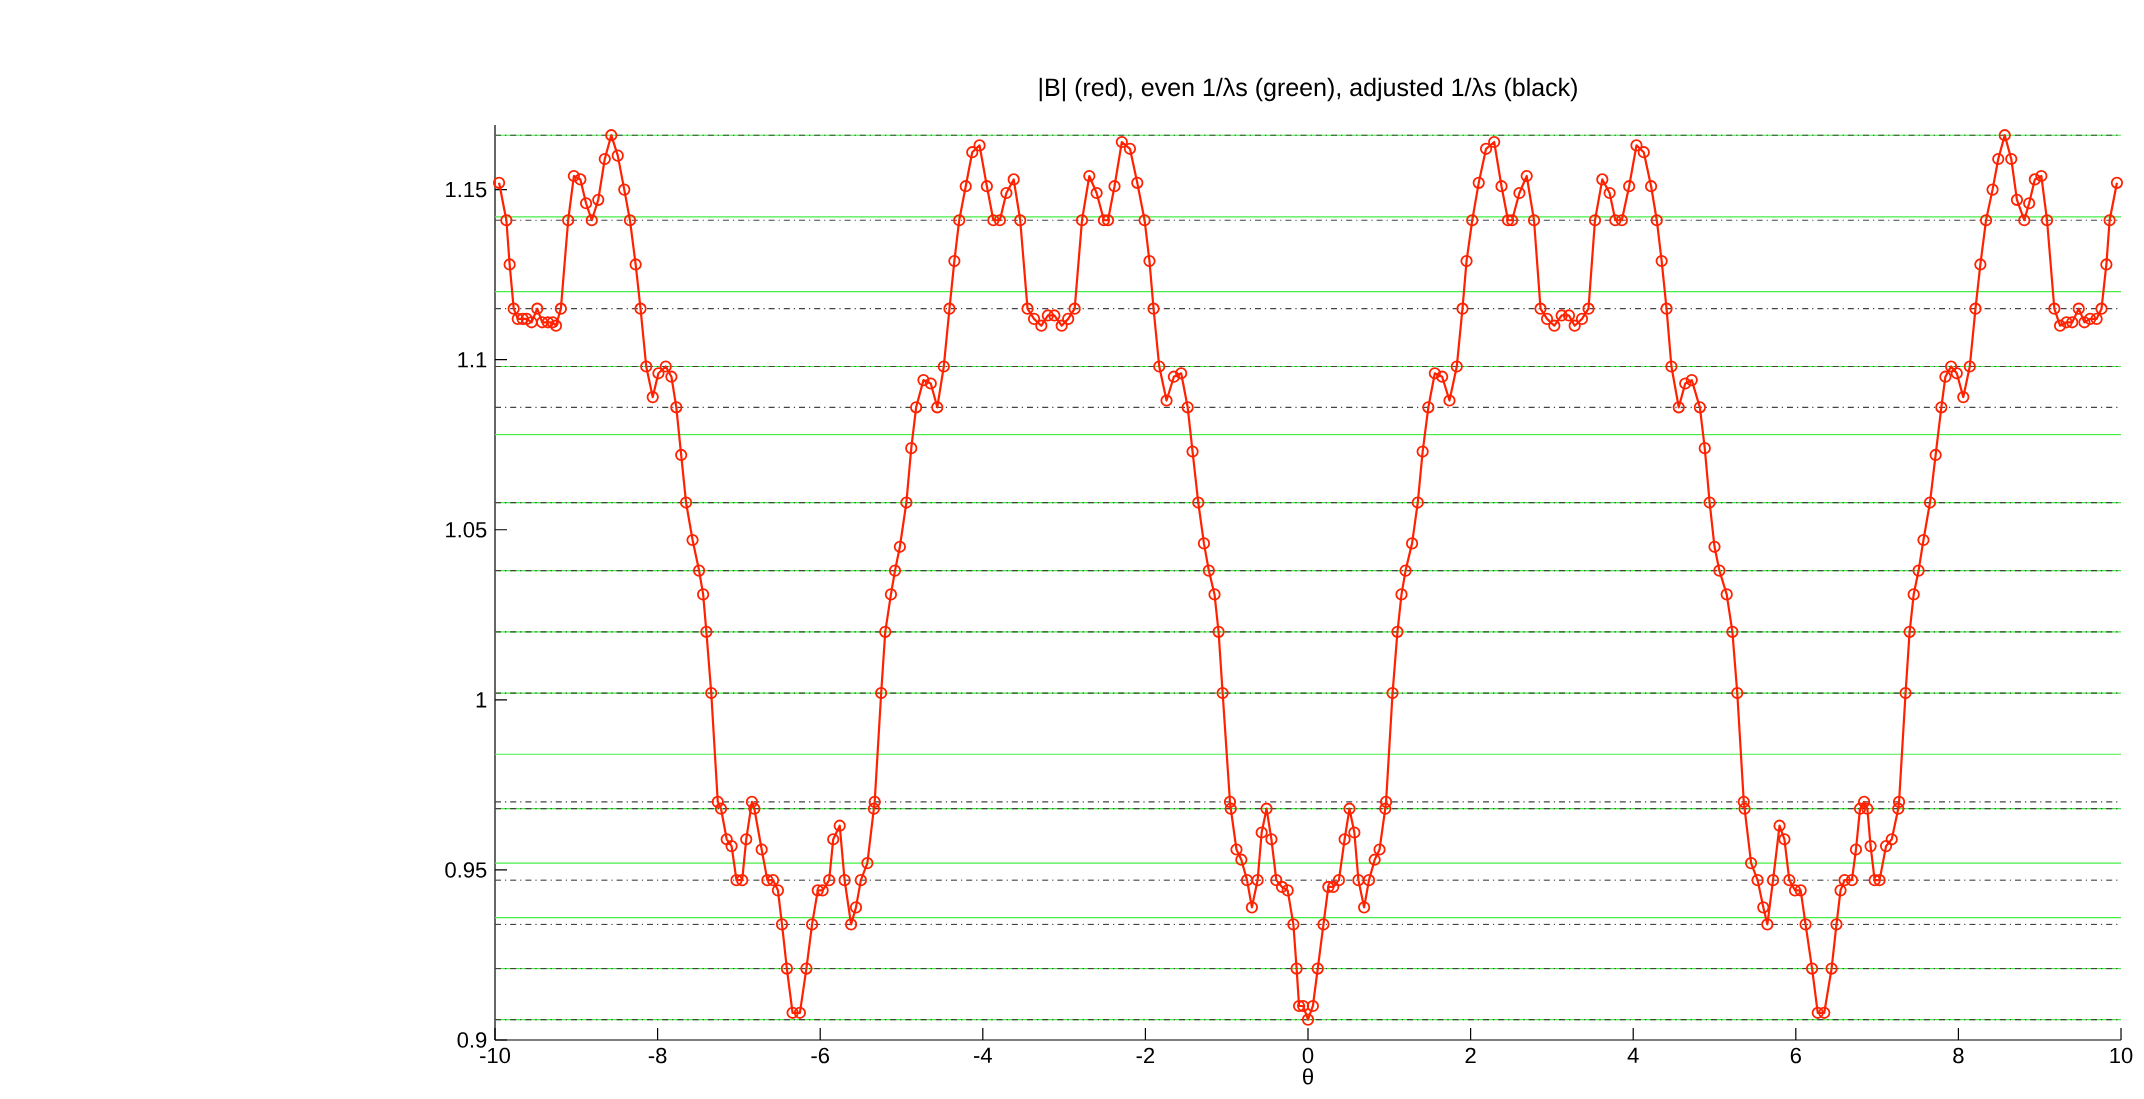 This screenshot has width=2144, height=1099. Describe the element at coordinates (1795, 1055) in the screenshot. I see `x-tick-label: 6` at that location.